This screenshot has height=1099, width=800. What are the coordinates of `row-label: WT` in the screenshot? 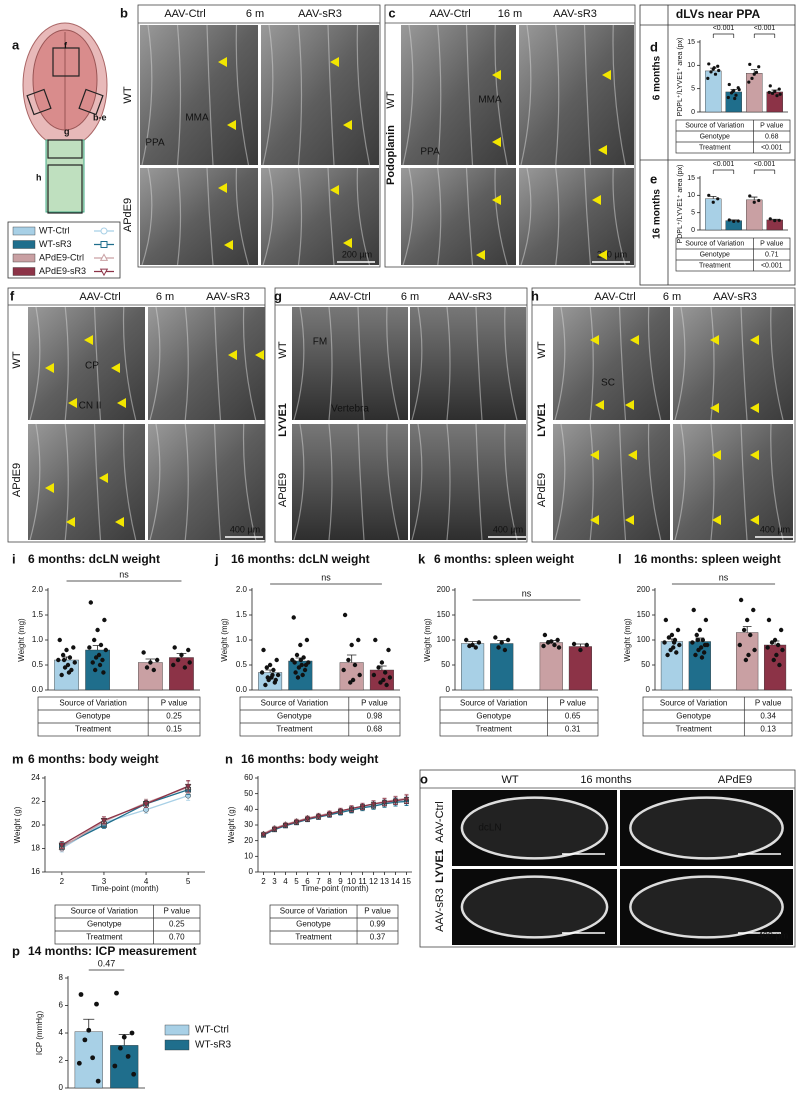 It's located at (283, 349).